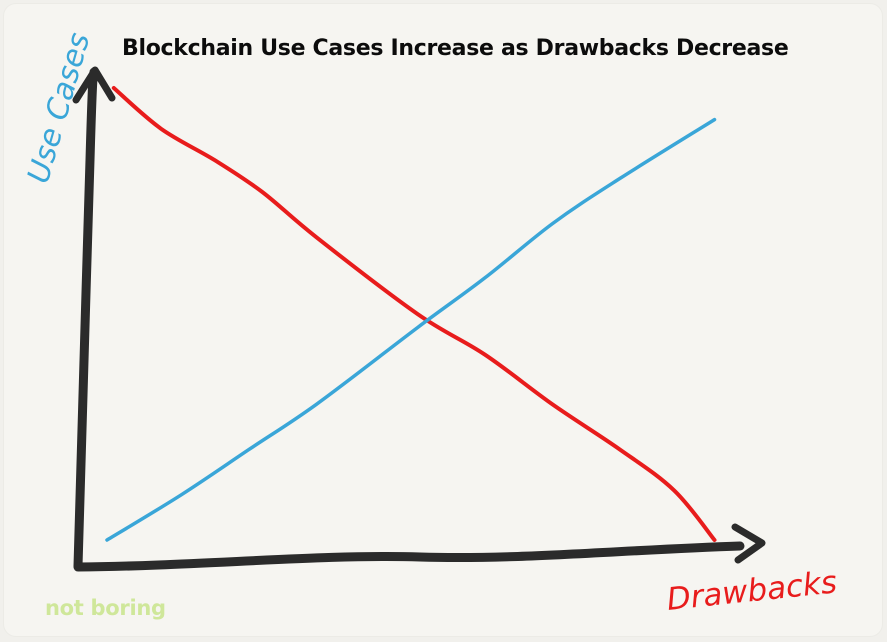 Image resolution: width=887 pixels, height=642 pixels. Describe the element at coordinates (409, 556) in the screenshot. I see `x-axis-line` at that location.